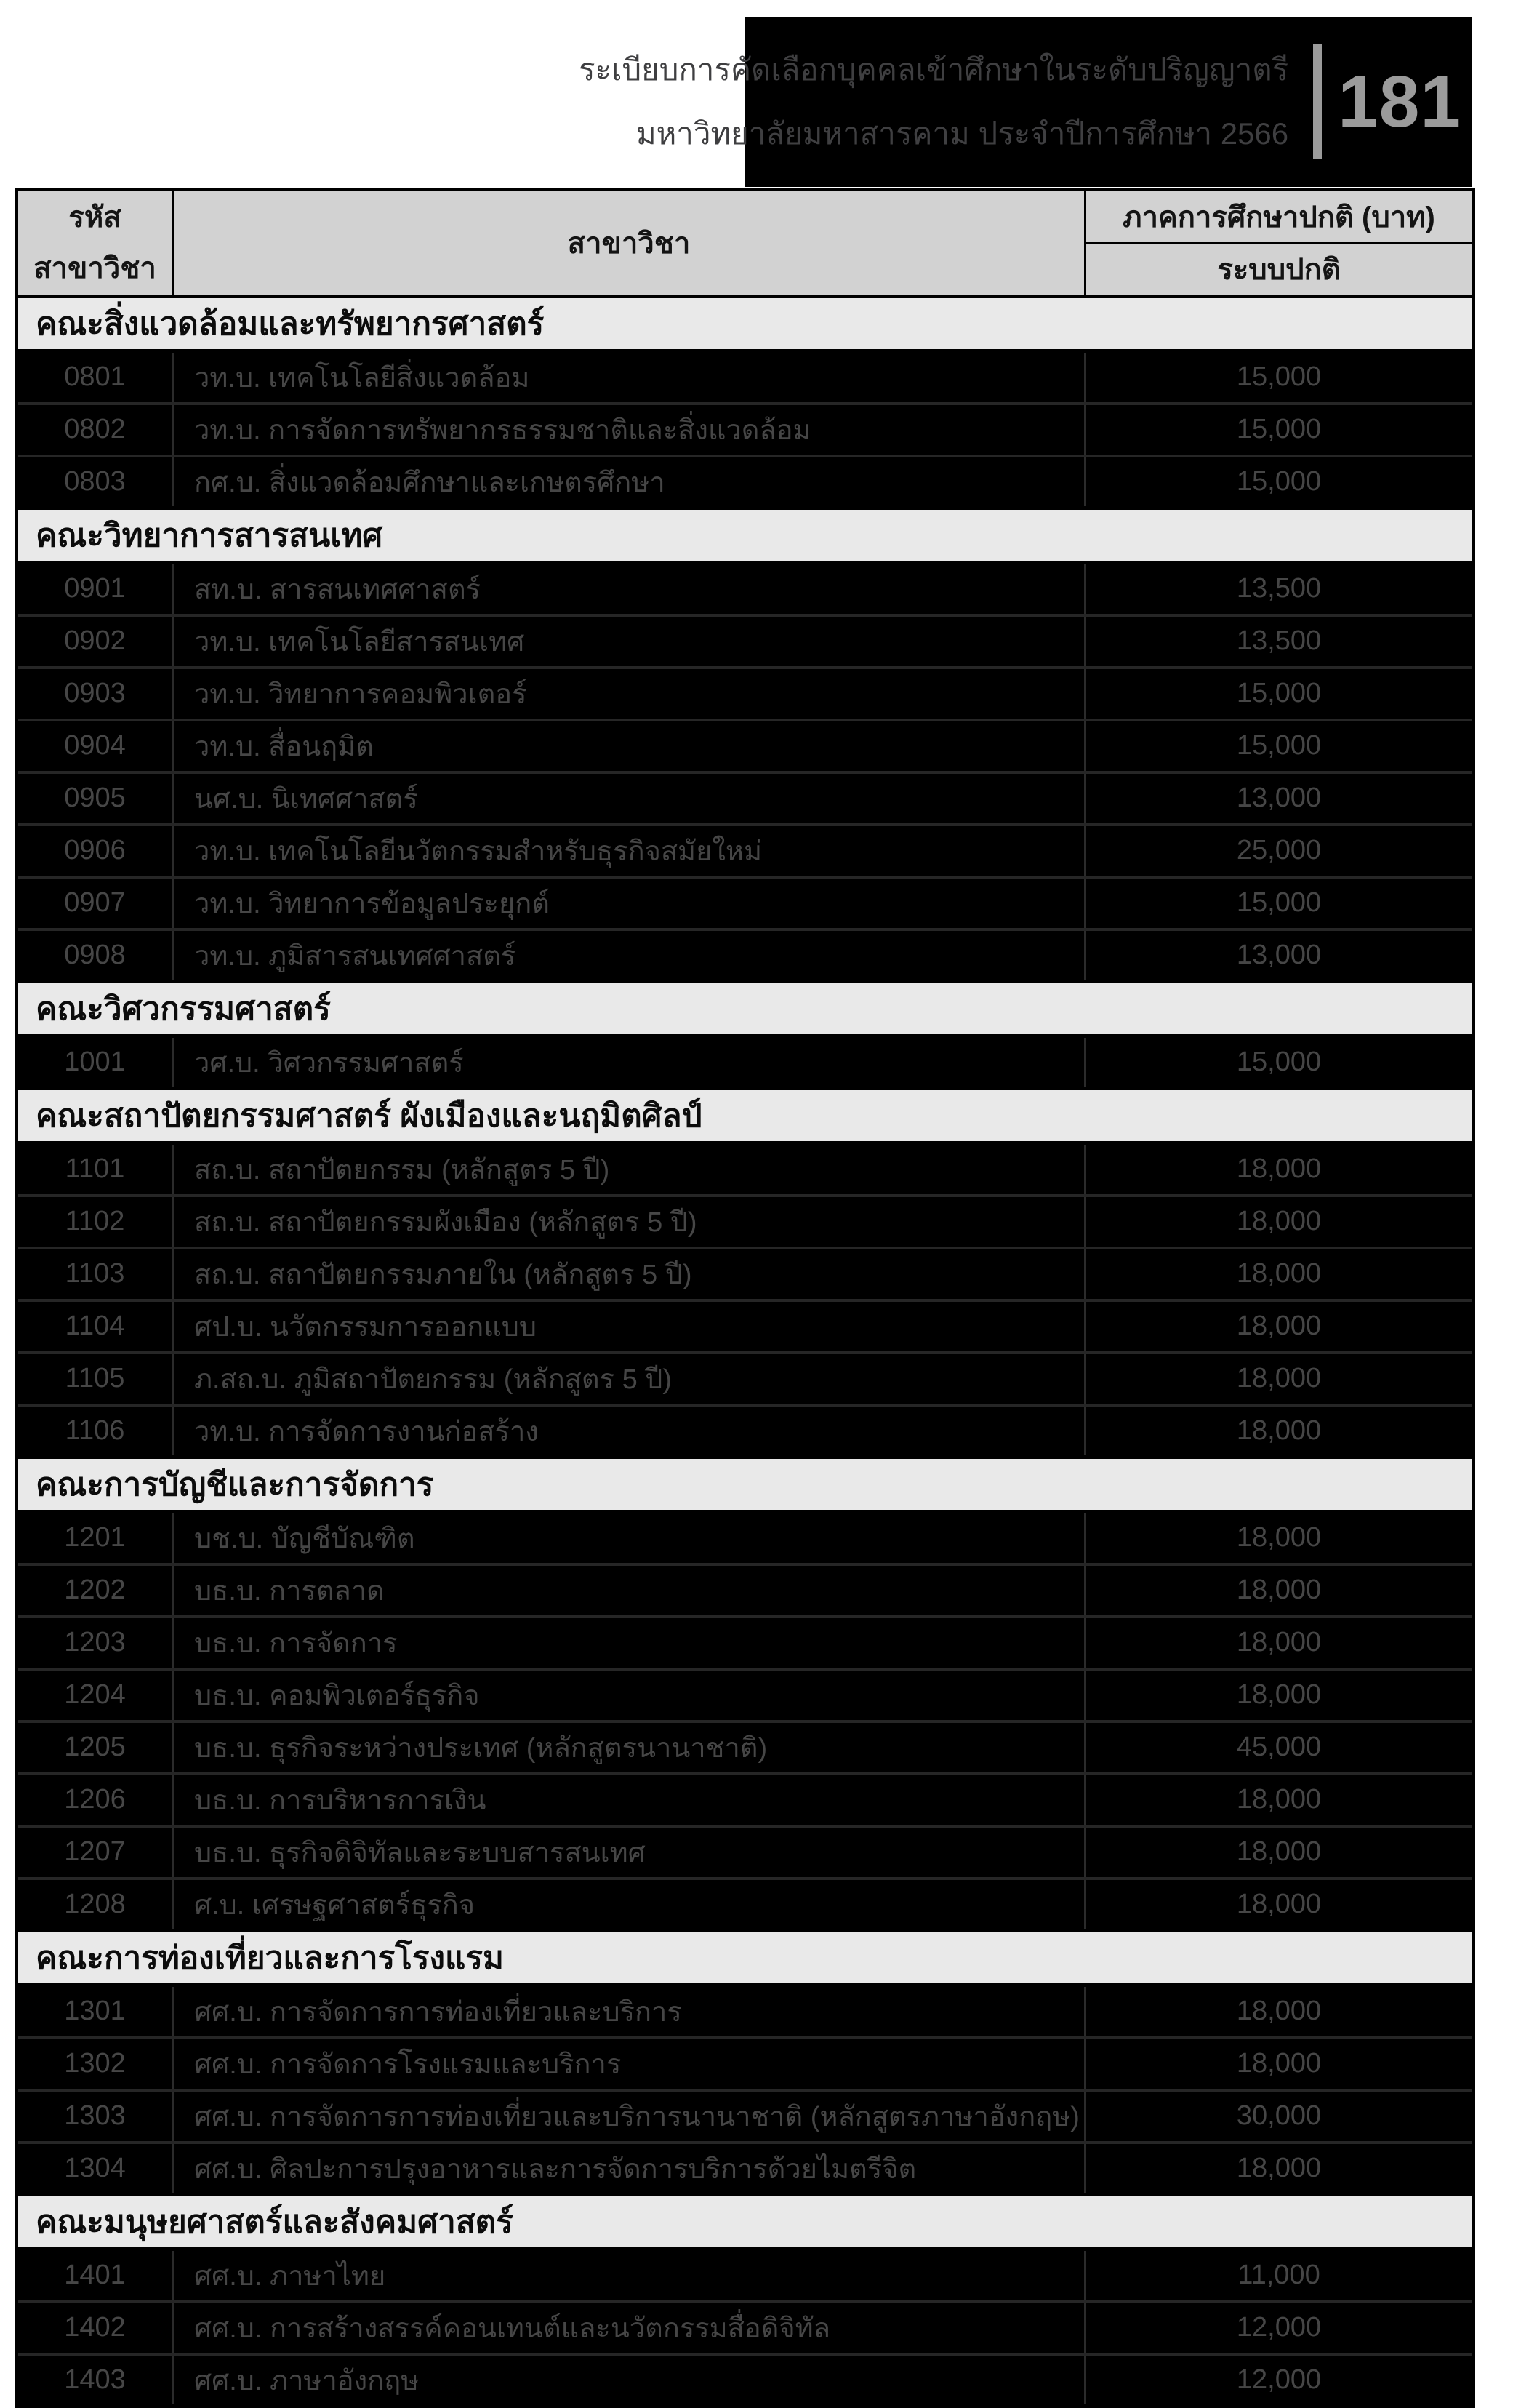 The height and width of the screenshot is (2408, 1513). I want to click on program-name: สถ.บ. สถาปัตยกรรมภายใน (หลักสูตร 5 ปี), so click(628, 1274).